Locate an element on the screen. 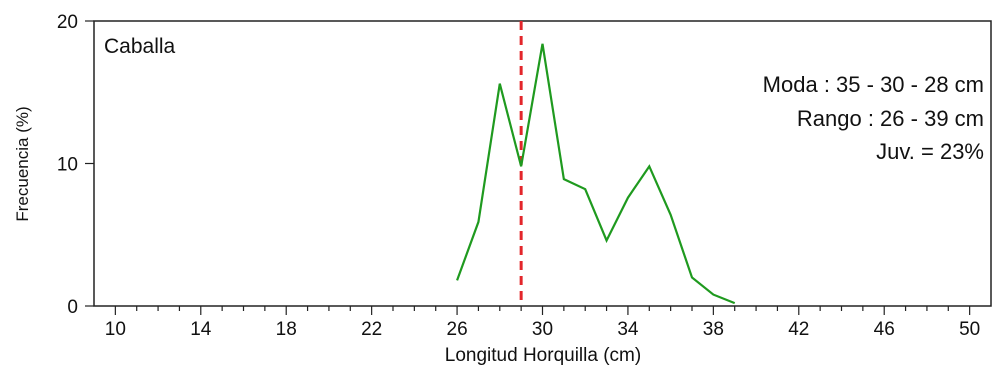 This screenshot has height=368, width=1001. x-axis-ticks: 10 14 18 22 26 30 34 38 42 46 50 is located at coordinates (542, 323).